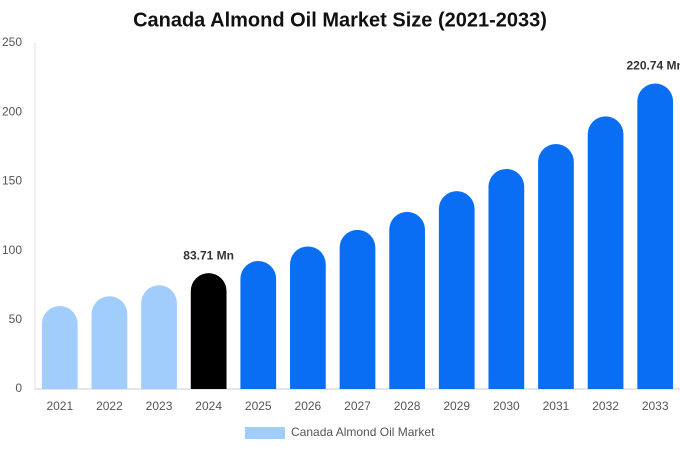  What do you see at coordinates (357, 406) in the screenshot?
I see `x-tick-label: 2027` at bounding box center [357, 406].